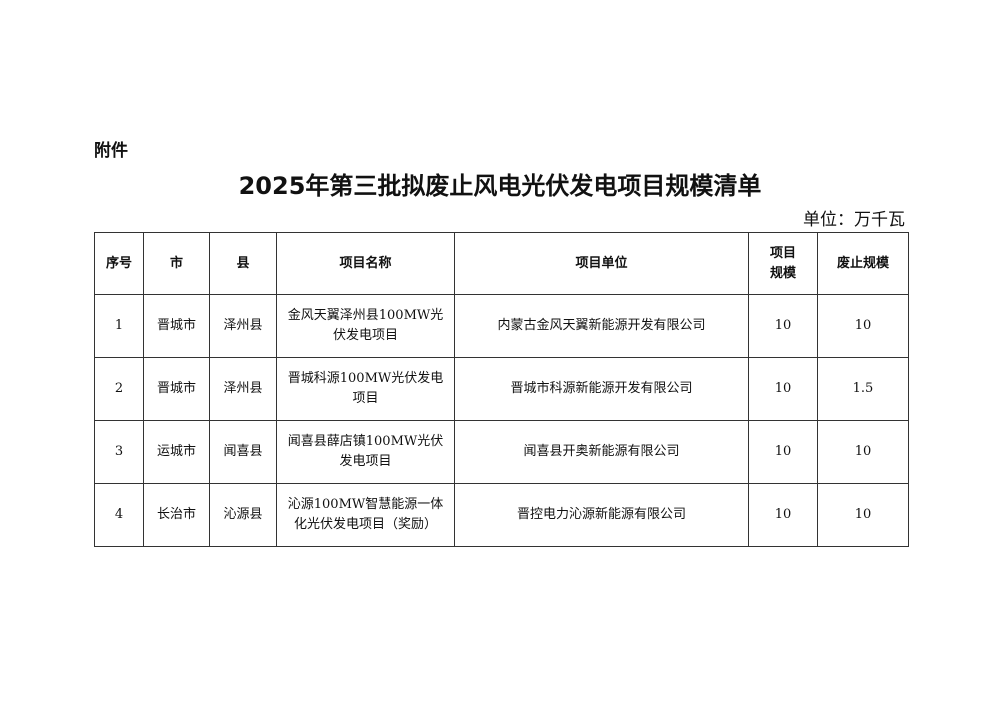  I want to click on table-cell: 闻喜县开奥新能源有限公司, so click(601, 452).